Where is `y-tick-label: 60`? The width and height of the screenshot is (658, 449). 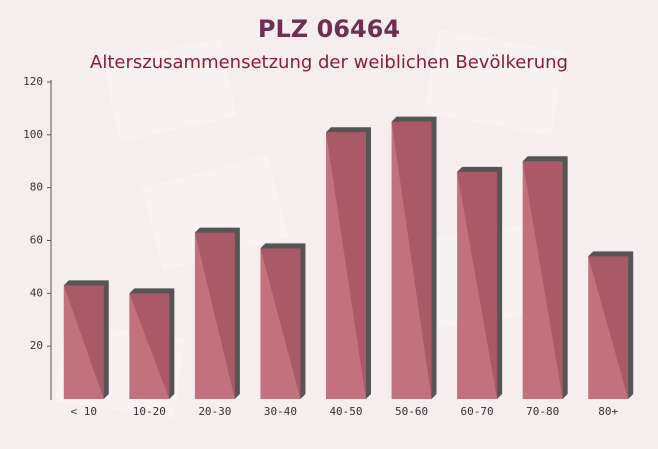
y-tick-label: 60 is located at coordinates (36, 240).